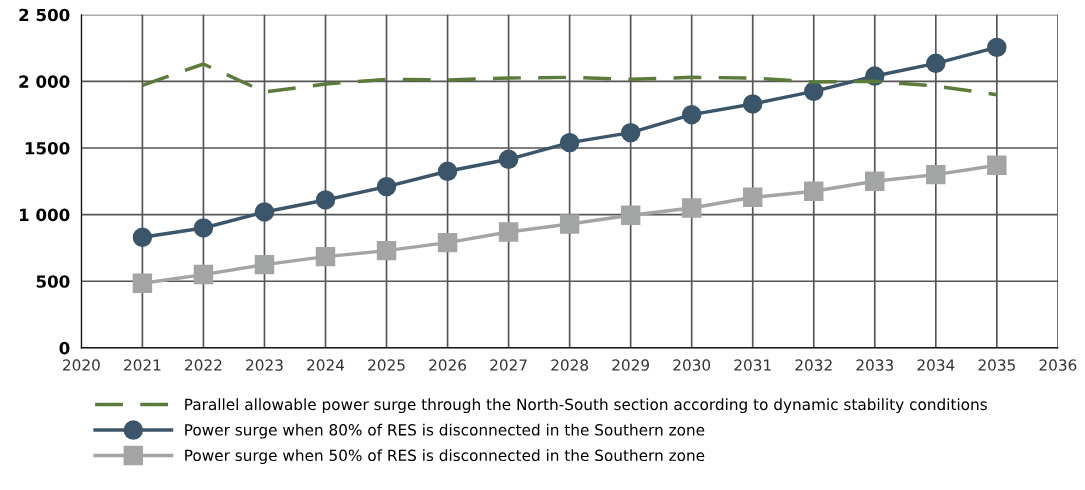 Image resolution: width=1085 pixels, height=490 pixels. I want to click on x-tick-label: 2035, so click(996, 365).